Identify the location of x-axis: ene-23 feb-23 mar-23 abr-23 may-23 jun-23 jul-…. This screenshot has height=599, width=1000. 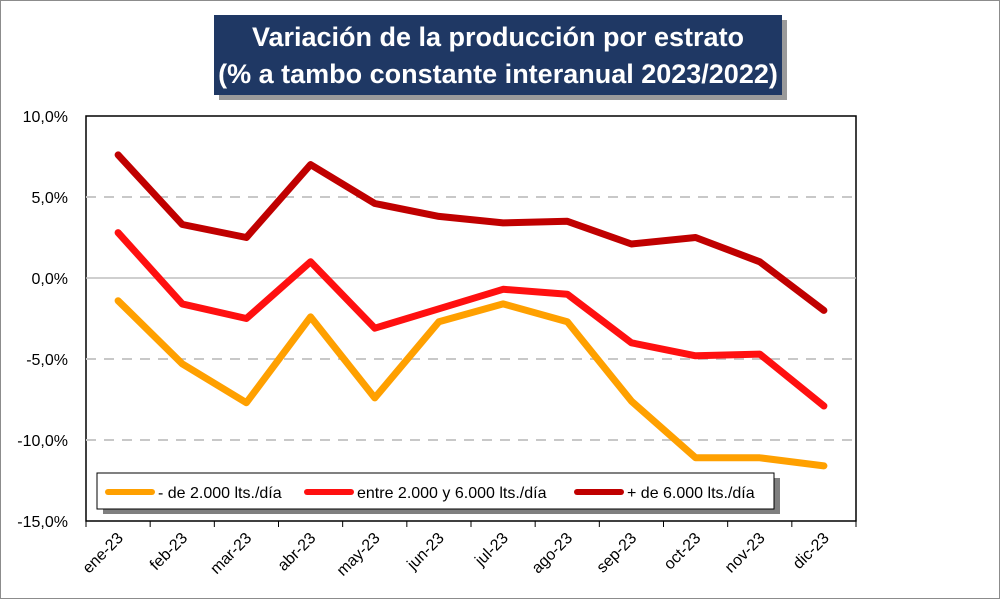
(468, 550).